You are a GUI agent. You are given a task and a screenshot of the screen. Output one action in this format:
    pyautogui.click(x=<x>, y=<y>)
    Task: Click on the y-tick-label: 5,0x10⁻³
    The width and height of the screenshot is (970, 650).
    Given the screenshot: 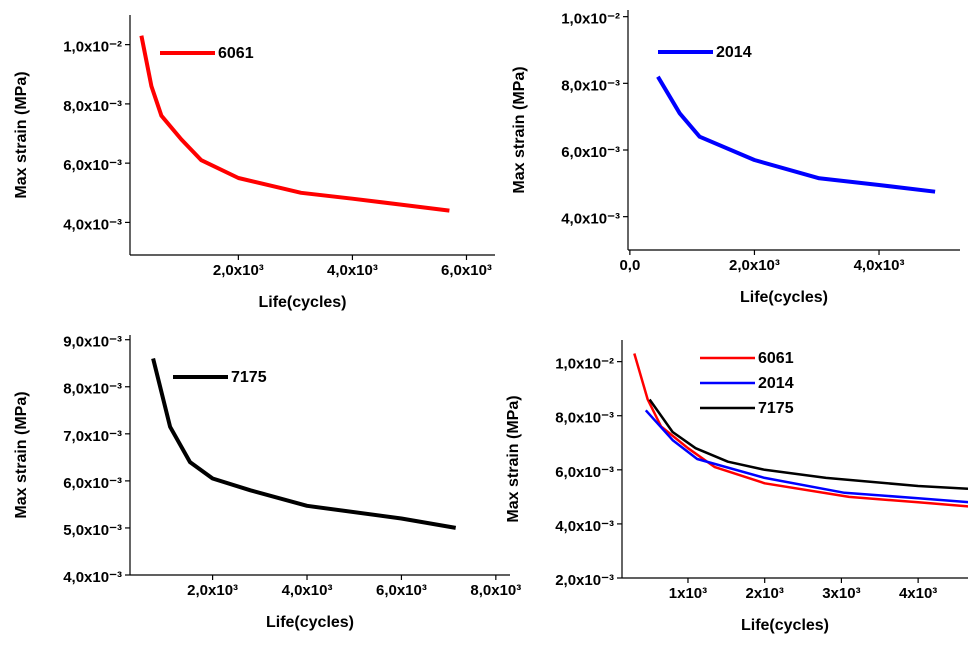 What is the action you would take?
    pyautogui.click(x=92, y=530)
    